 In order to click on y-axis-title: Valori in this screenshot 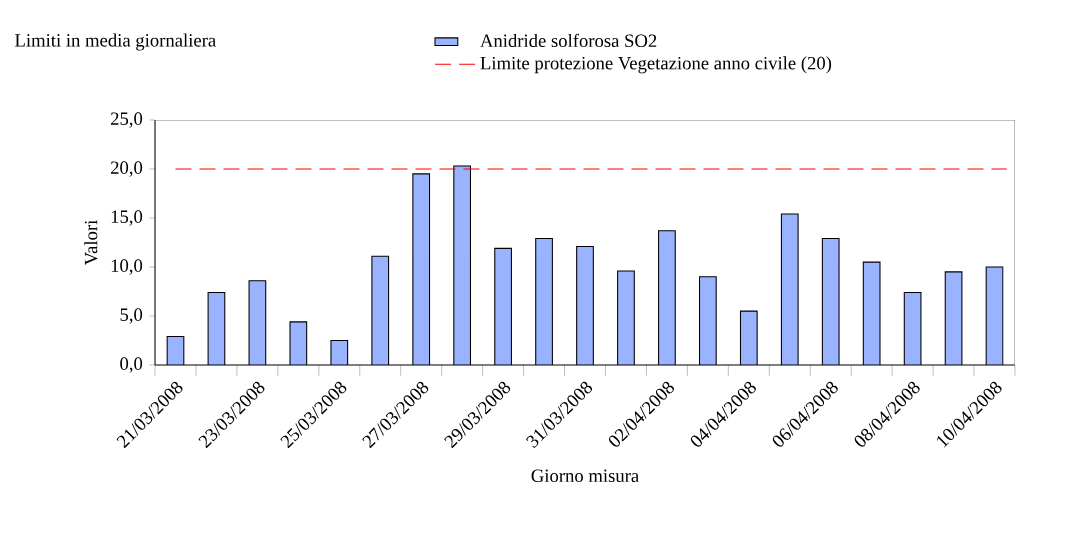, I will do `click(91, 243)`.